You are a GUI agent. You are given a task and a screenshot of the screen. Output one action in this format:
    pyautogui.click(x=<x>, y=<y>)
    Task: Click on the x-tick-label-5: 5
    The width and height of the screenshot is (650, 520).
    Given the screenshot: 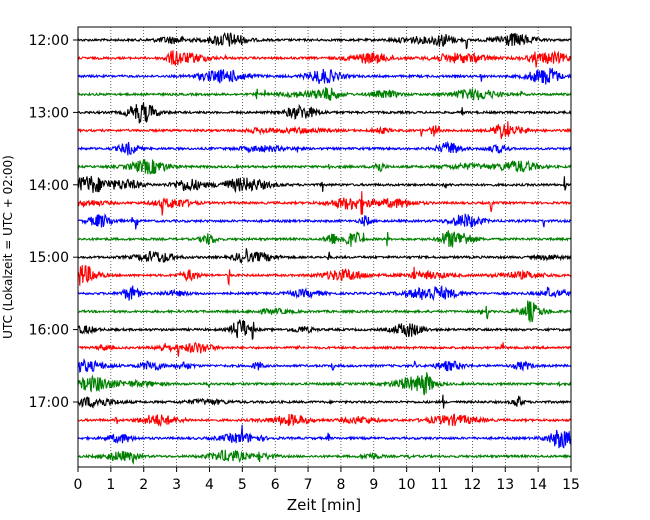 What is the action you would take?
    pyautogui.click(x=242, y=485)
    